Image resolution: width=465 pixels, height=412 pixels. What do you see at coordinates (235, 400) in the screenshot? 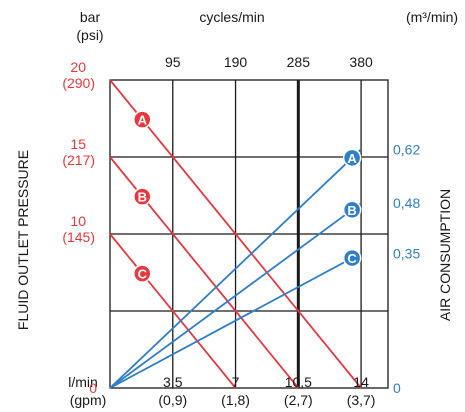
I see `bottom-tick-sub-label: (1,8)` at bounding box center [235, 400].